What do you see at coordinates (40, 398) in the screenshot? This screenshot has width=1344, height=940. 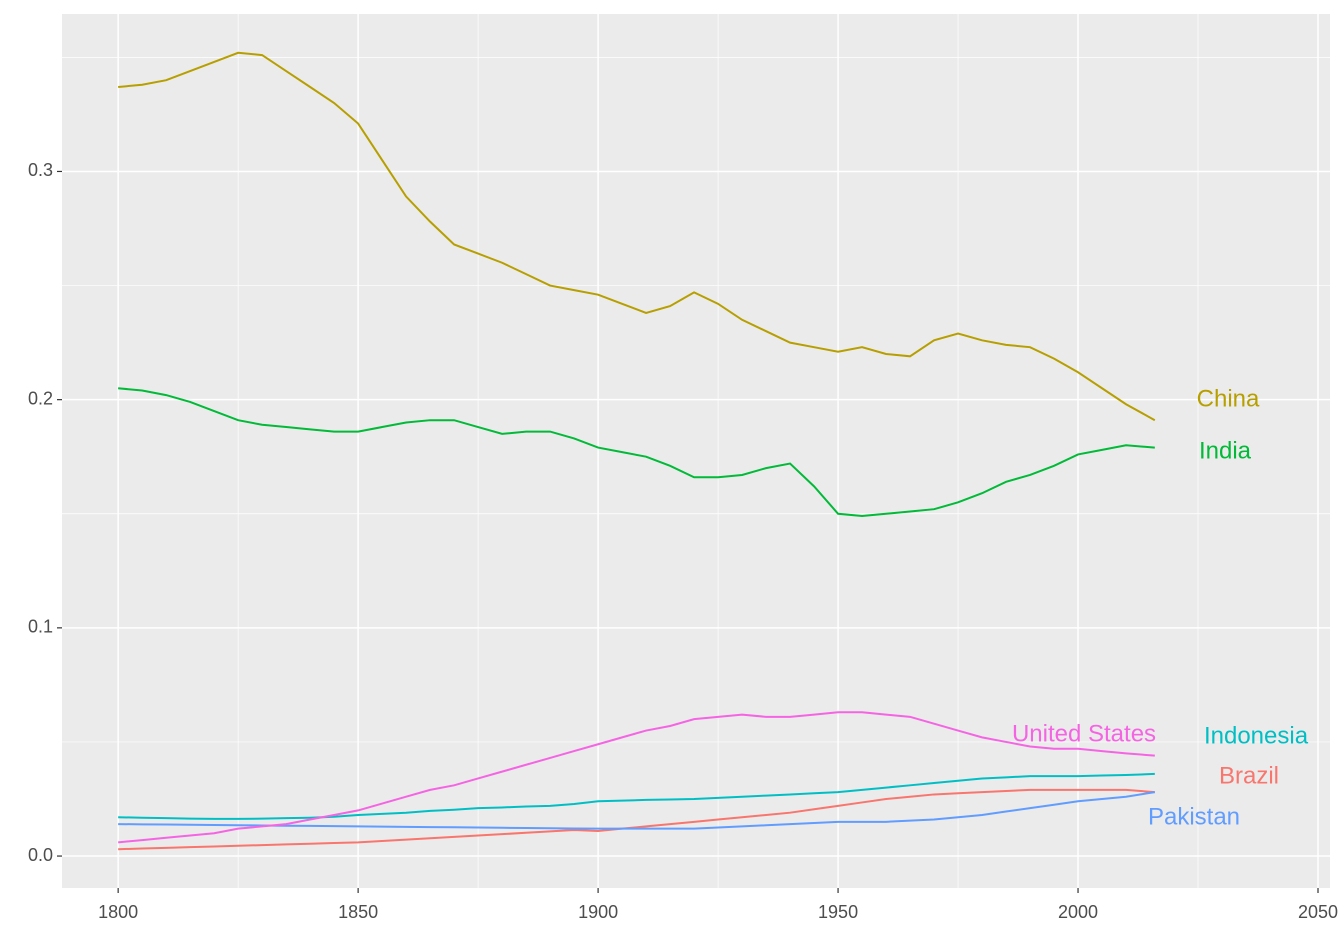 I see `y-tick-label: 0.2` at bounding box center [40, 398].